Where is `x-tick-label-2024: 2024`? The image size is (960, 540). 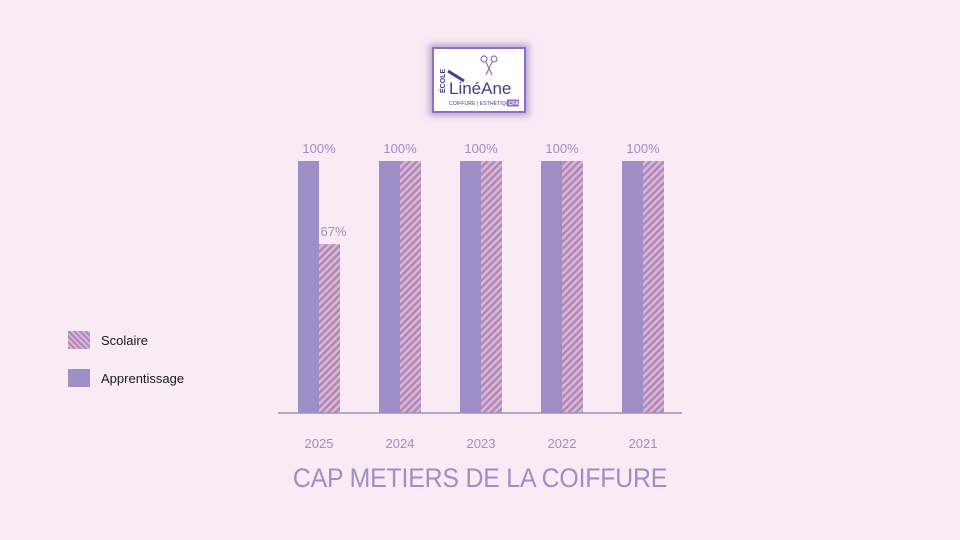
x-tick-label-2024: 2024 is located at coordinates (400, 443).